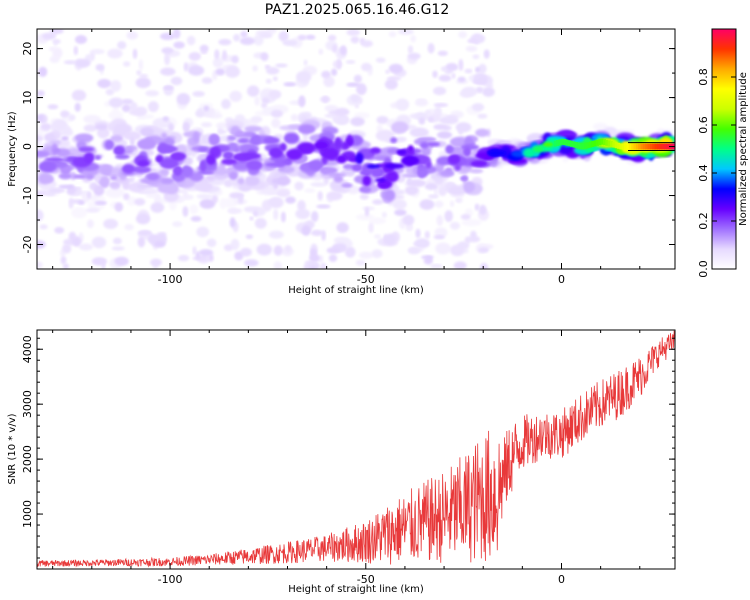 The width and height of the screenshot is (750, 600). I want to click on y-tick-label: 1000, so click(27, 514).